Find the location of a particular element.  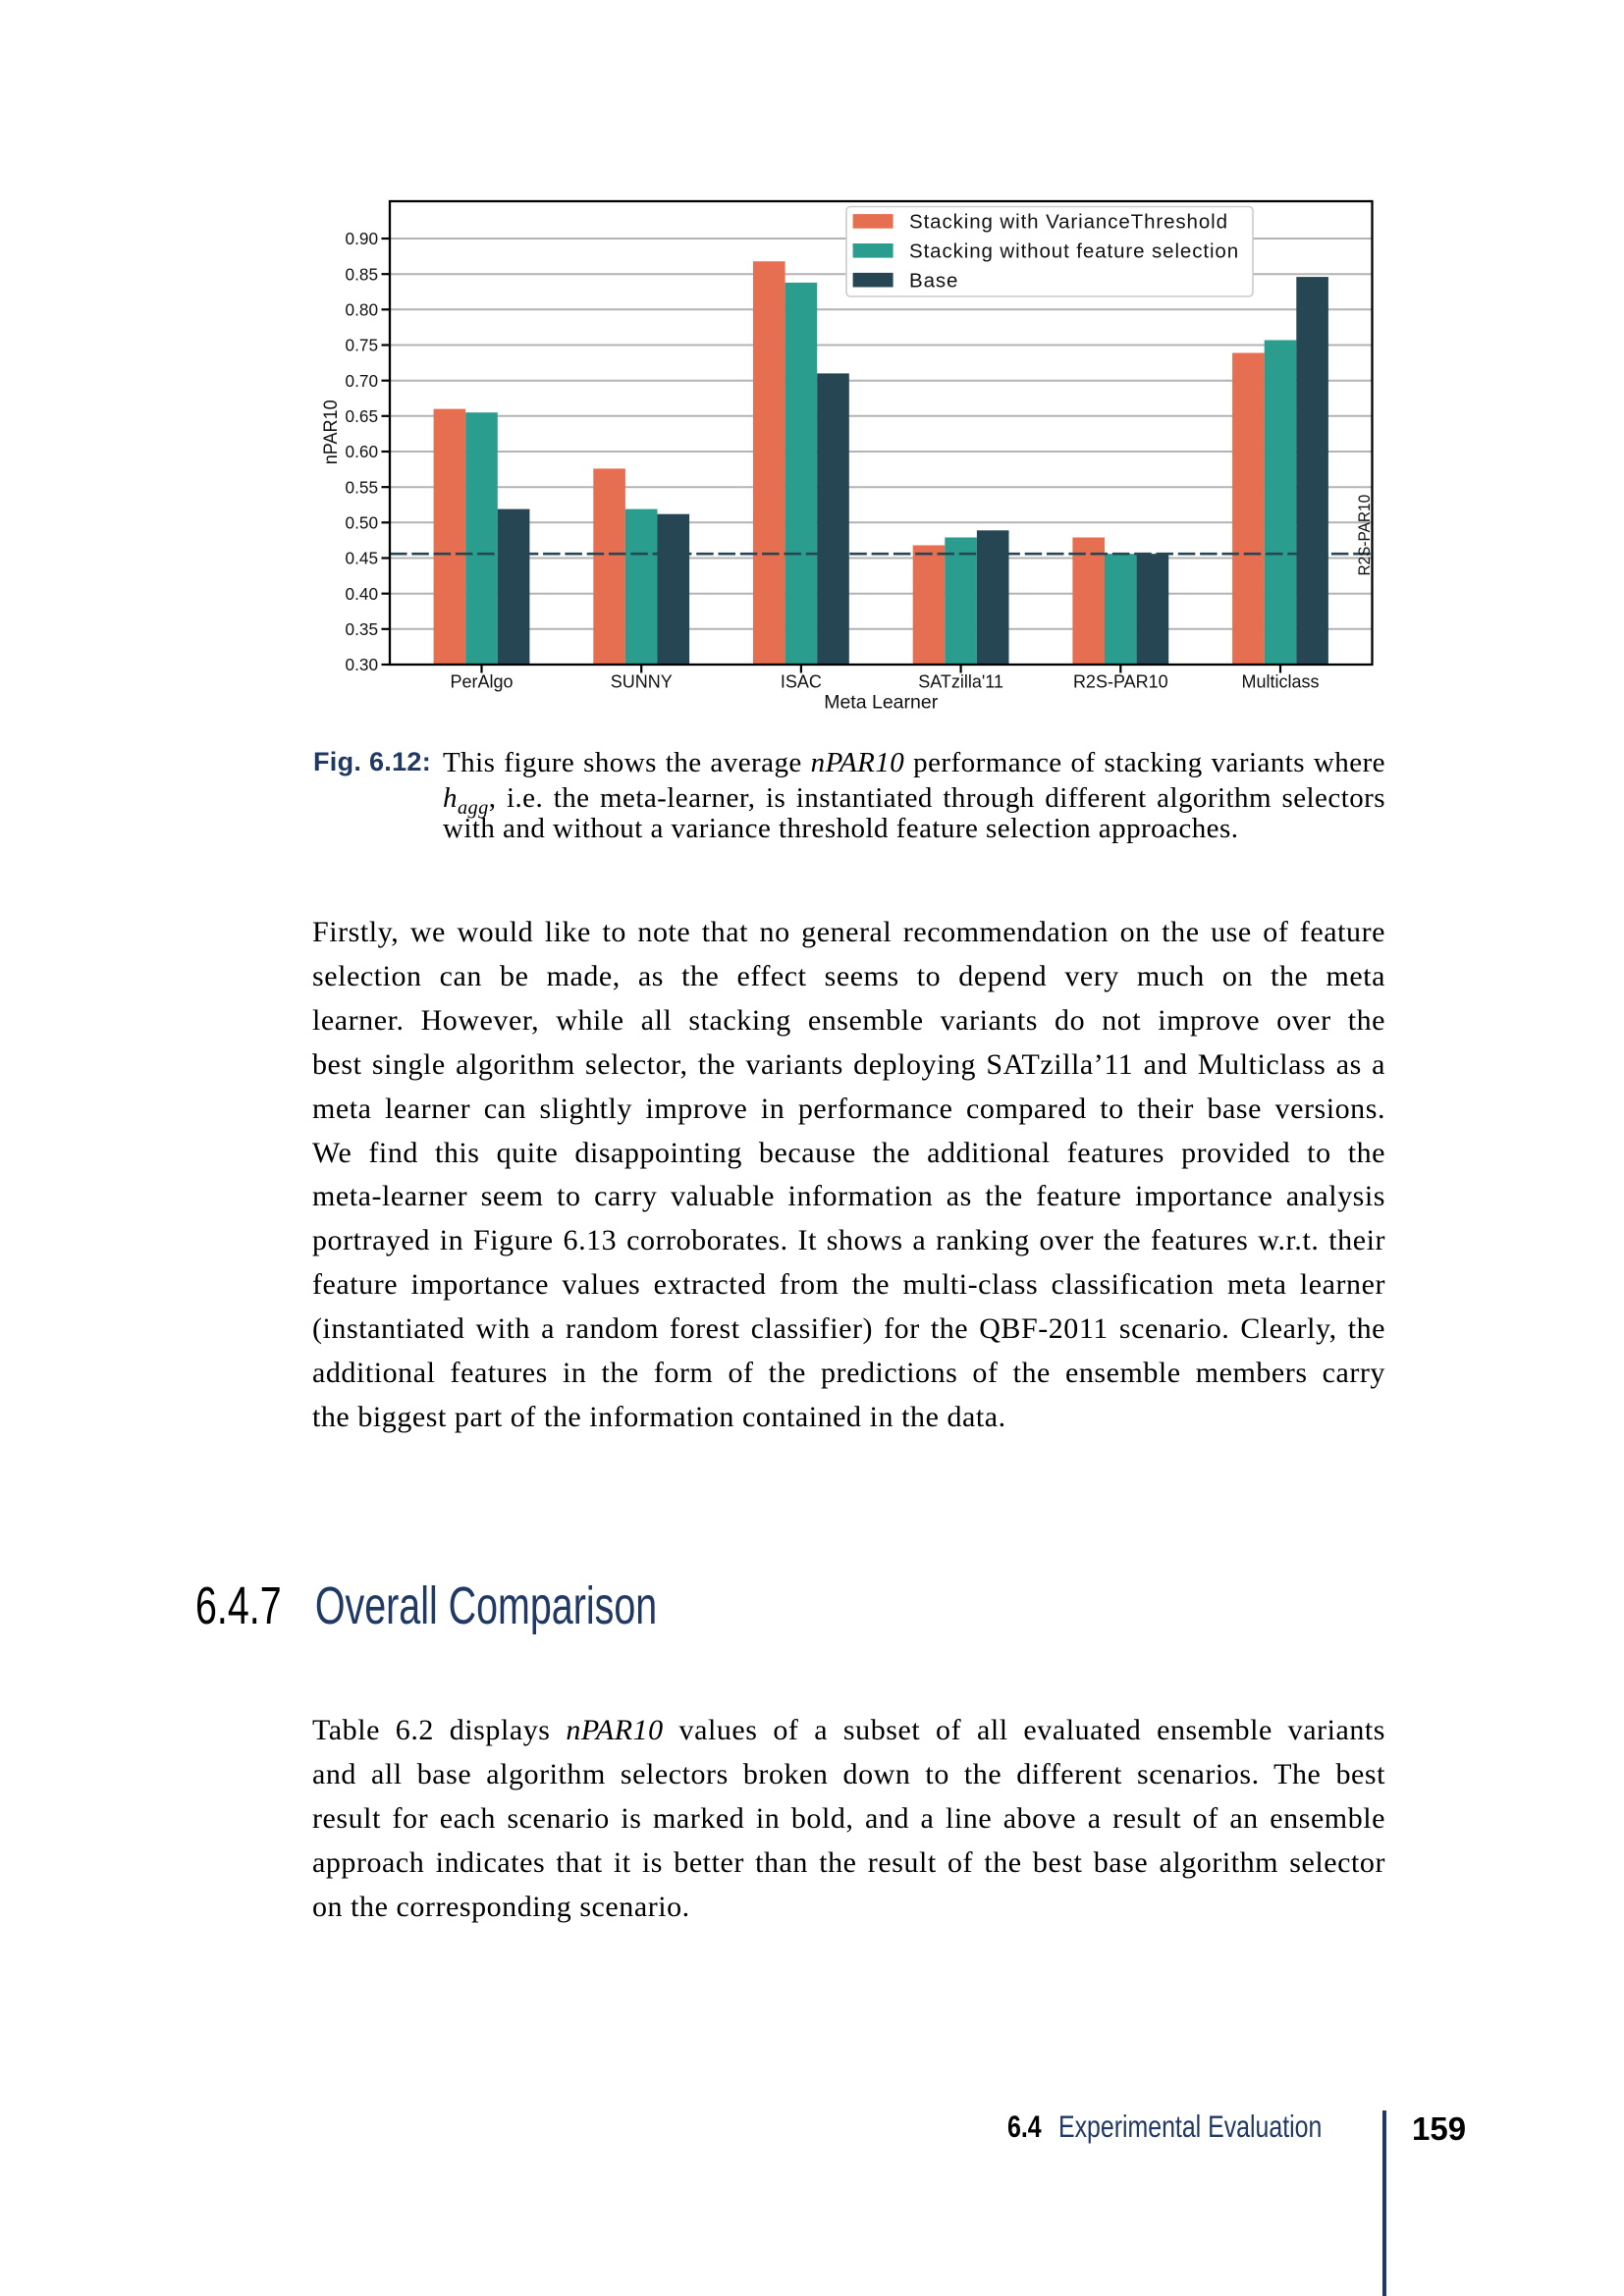

svg-text: Base is located at coordinates (933, 280).